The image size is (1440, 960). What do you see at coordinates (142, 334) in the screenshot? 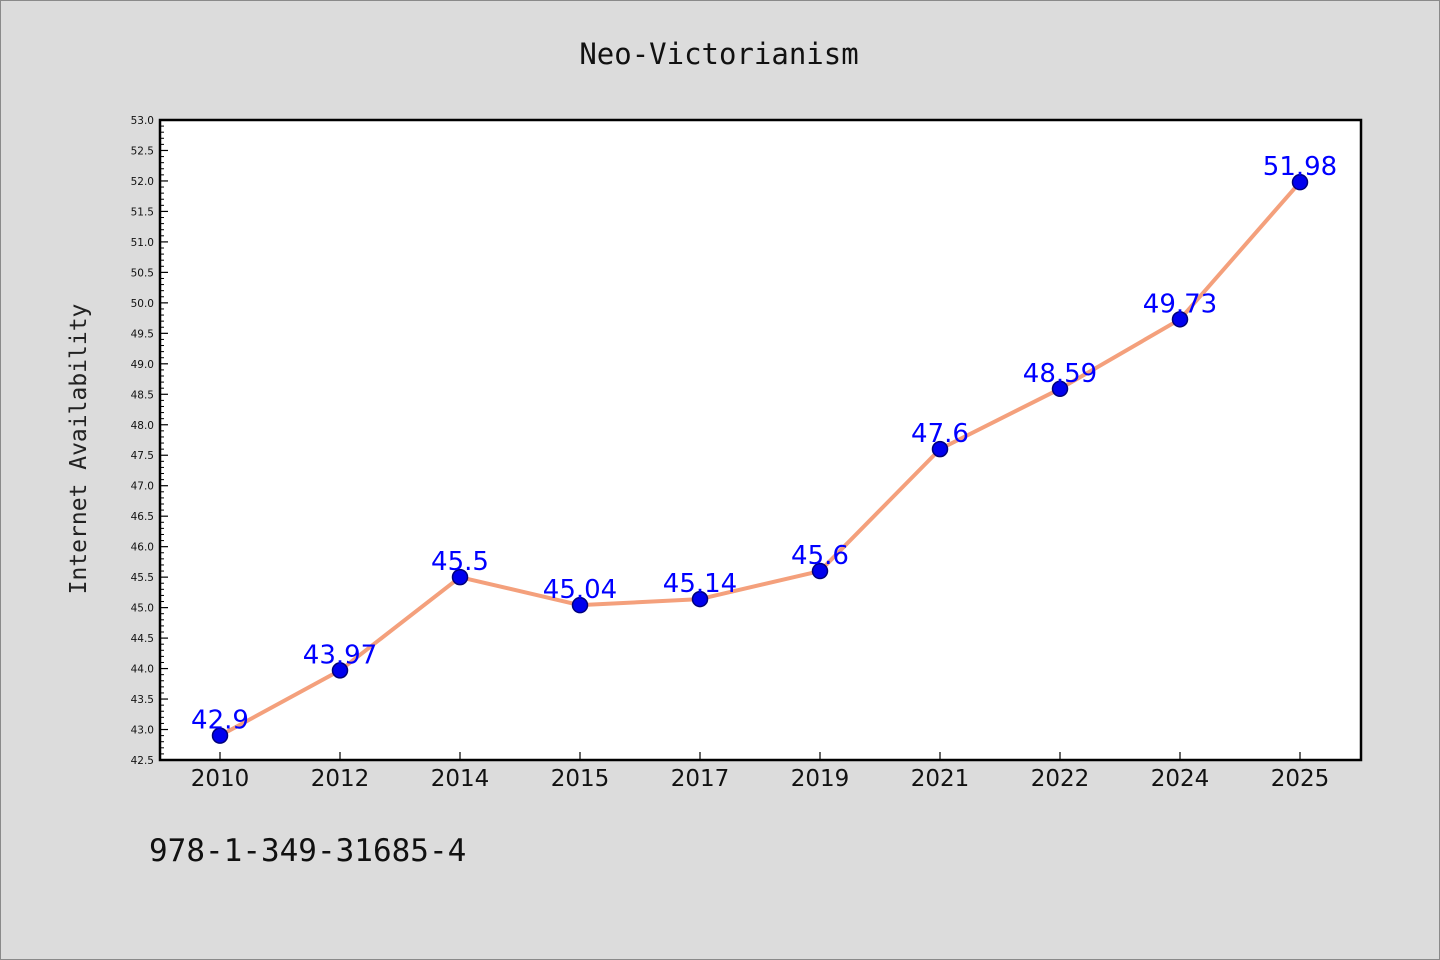
I see `y-tick-label: 49.5` at bounding box center [142, 334].